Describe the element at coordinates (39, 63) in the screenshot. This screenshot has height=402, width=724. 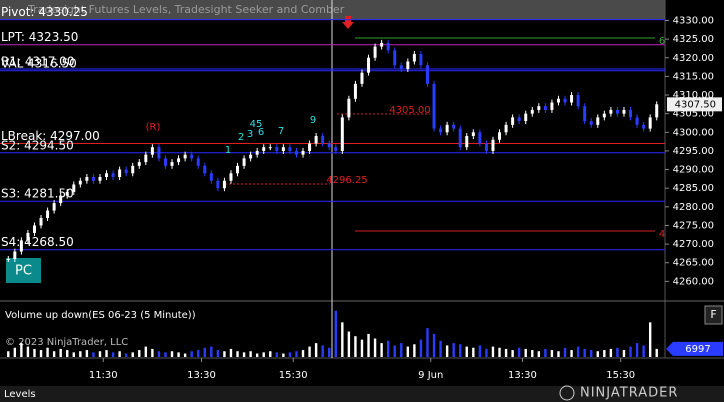
I see `level-label: VAL 4316.50` at that location.